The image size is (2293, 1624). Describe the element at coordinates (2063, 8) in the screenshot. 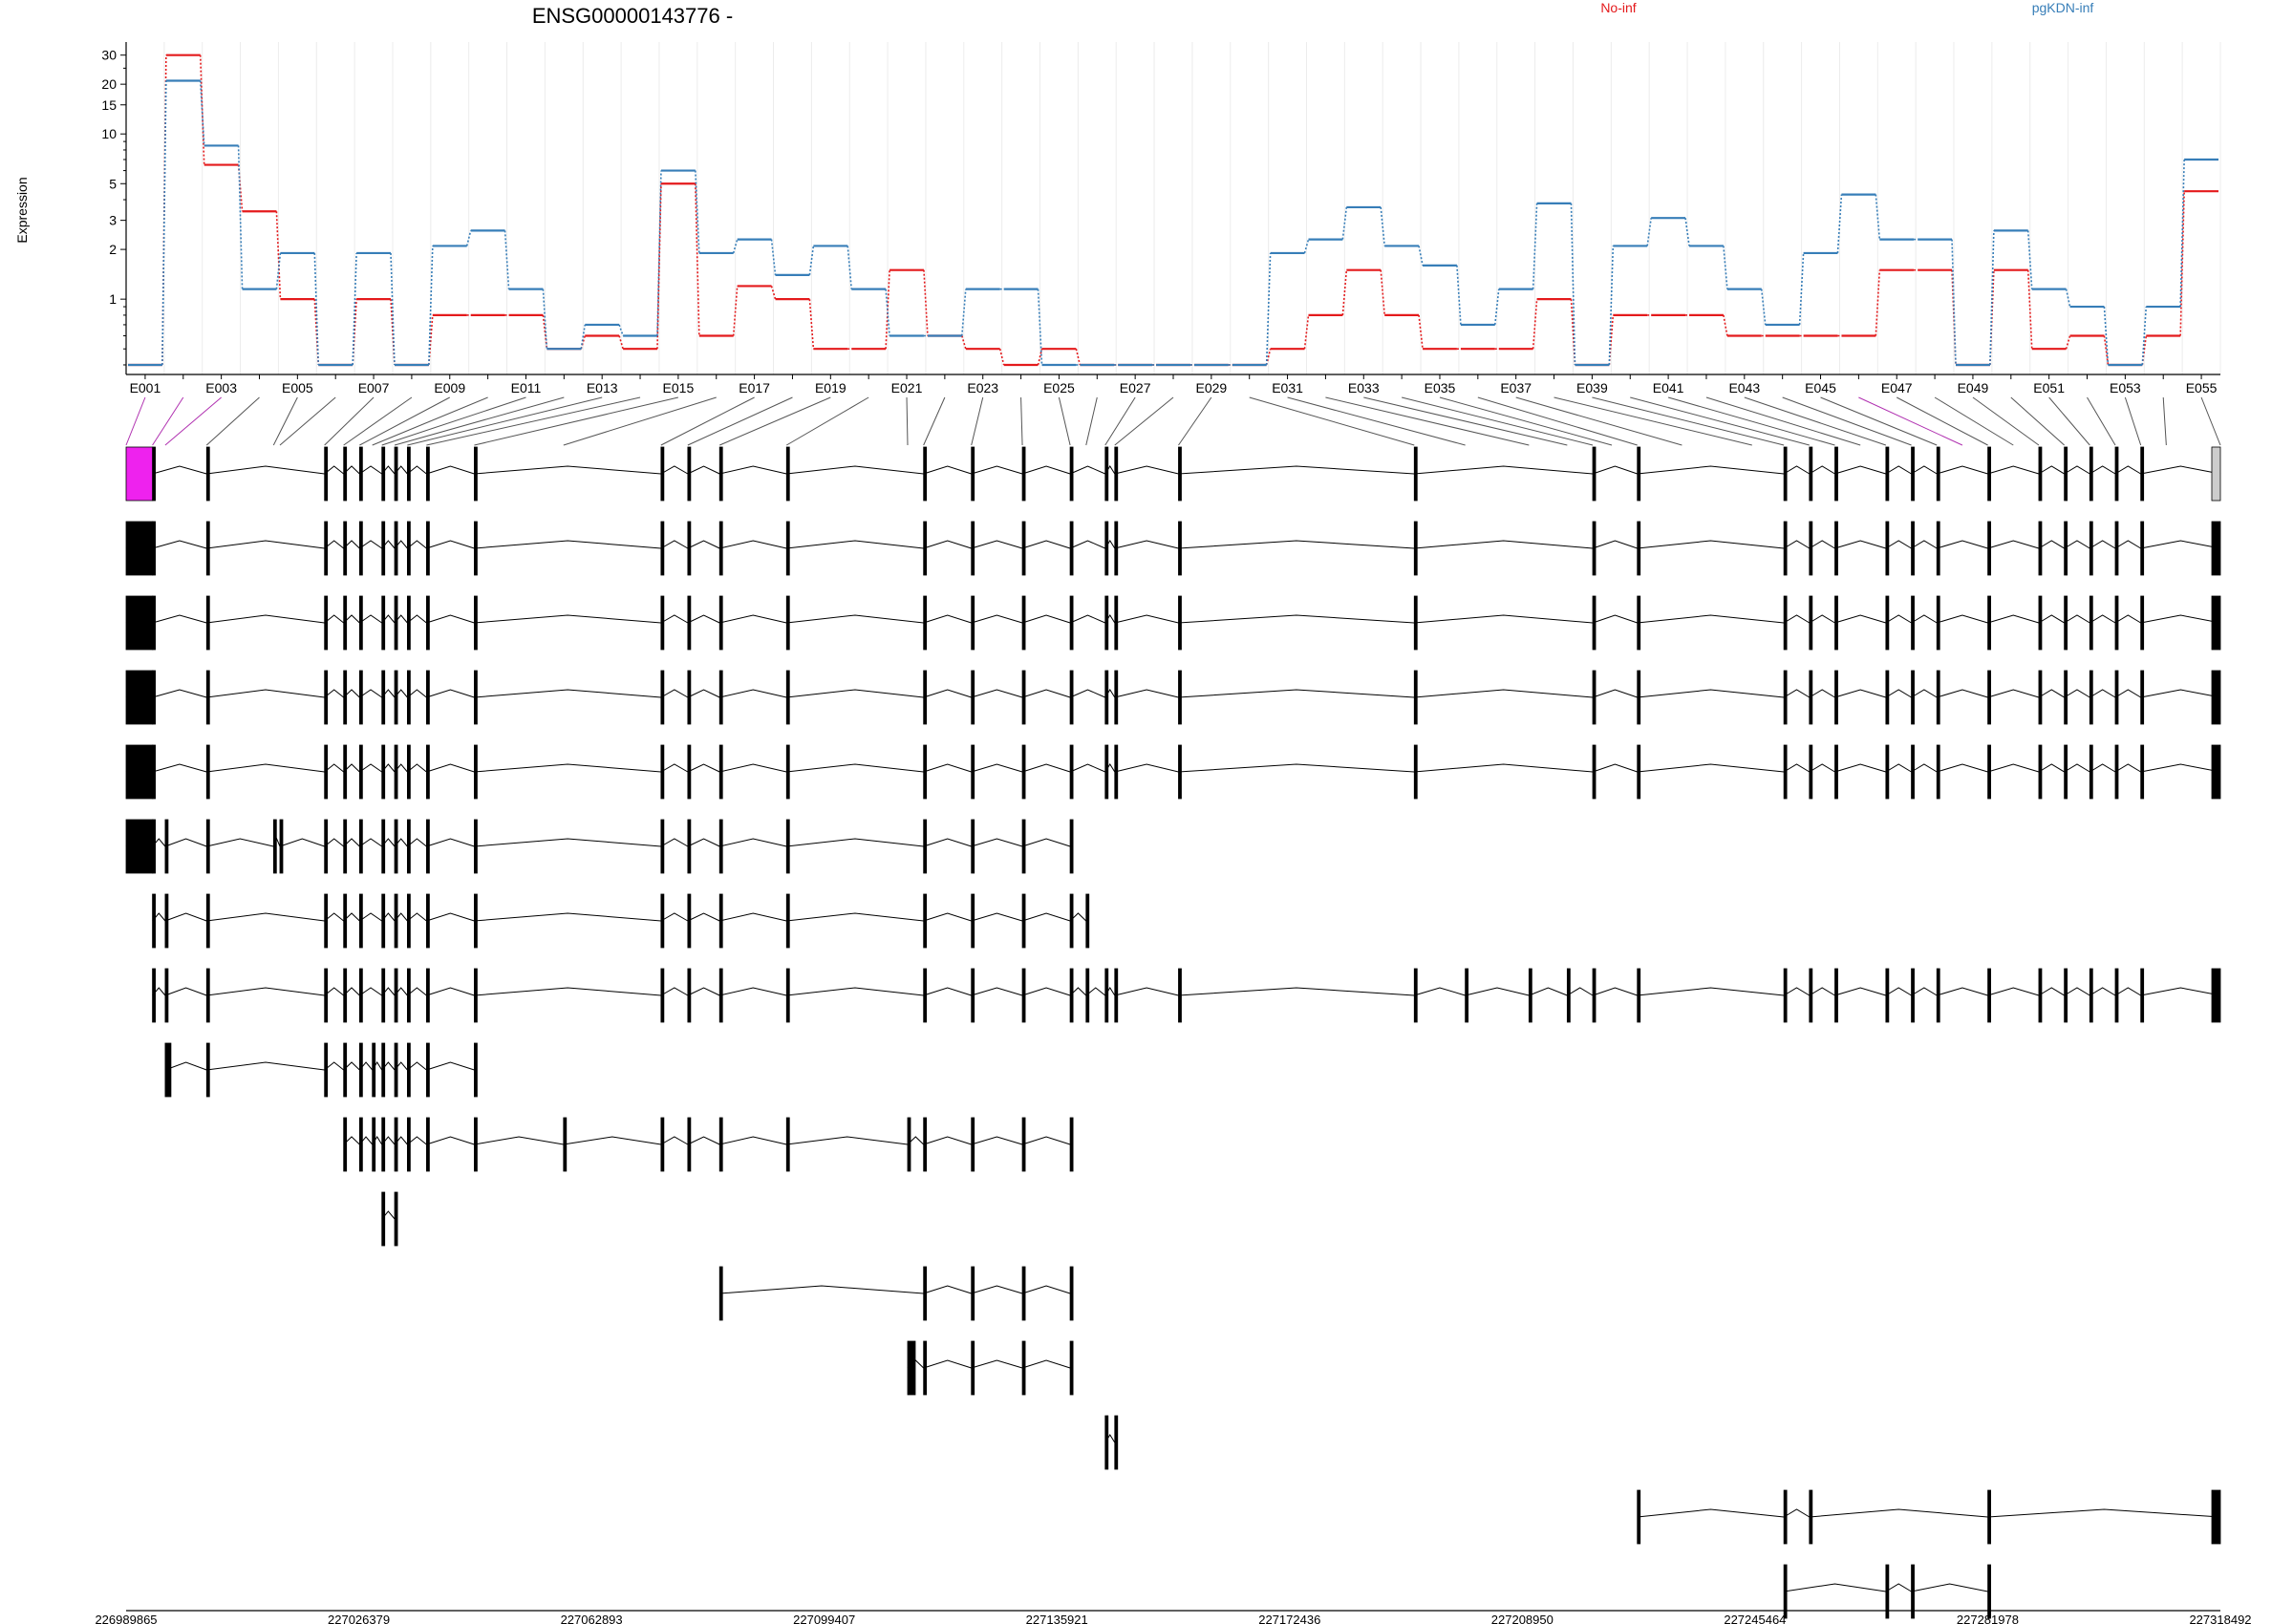

I see `legend-pgkdn-inf: pgKDN-inf` at that location.